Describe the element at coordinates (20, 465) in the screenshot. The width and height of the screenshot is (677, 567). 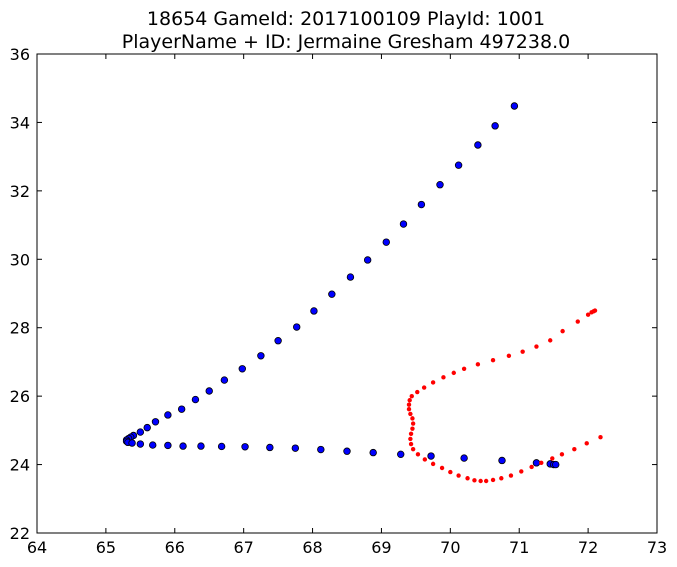
I see `y-tick-label: 24` at that location.